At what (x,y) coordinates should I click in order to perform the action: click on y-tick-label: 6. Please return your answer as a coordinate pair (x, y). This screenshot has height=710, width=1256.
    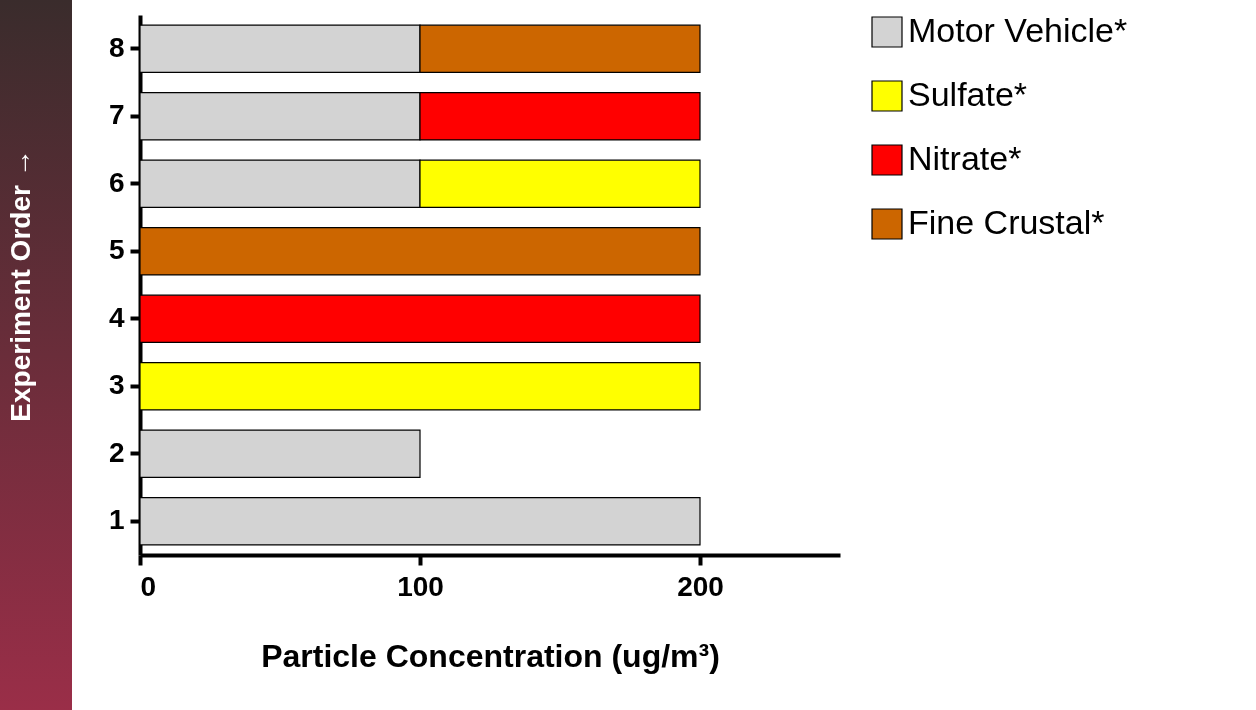
    Looking at the image, I should click on (116, 182).